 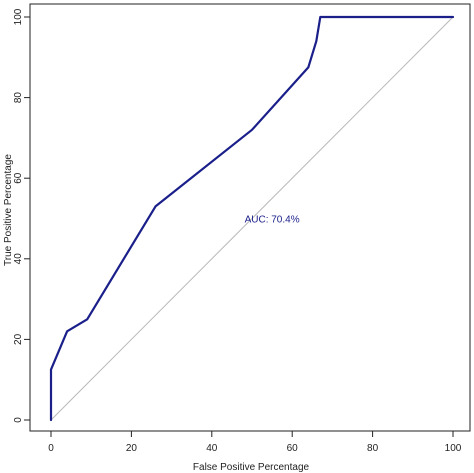 I want to click on x-tick-label-5: 100, so click(x=453, y=448).